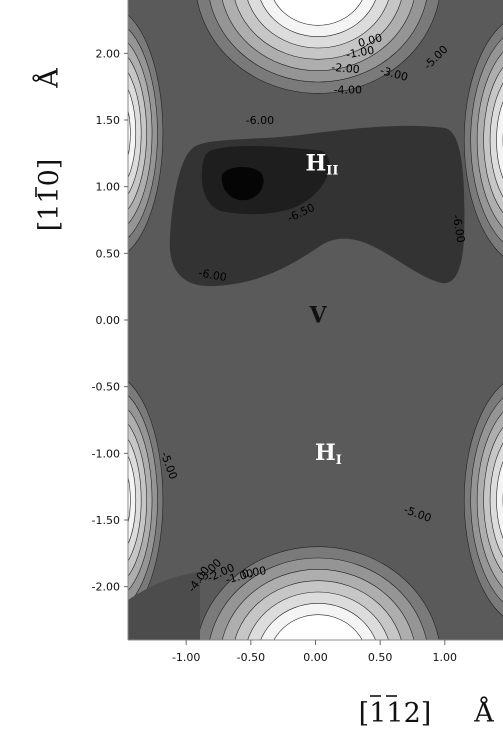 This screenshot has height=741, width=503. I want to click on svg-text: [110], so click(49, 195).